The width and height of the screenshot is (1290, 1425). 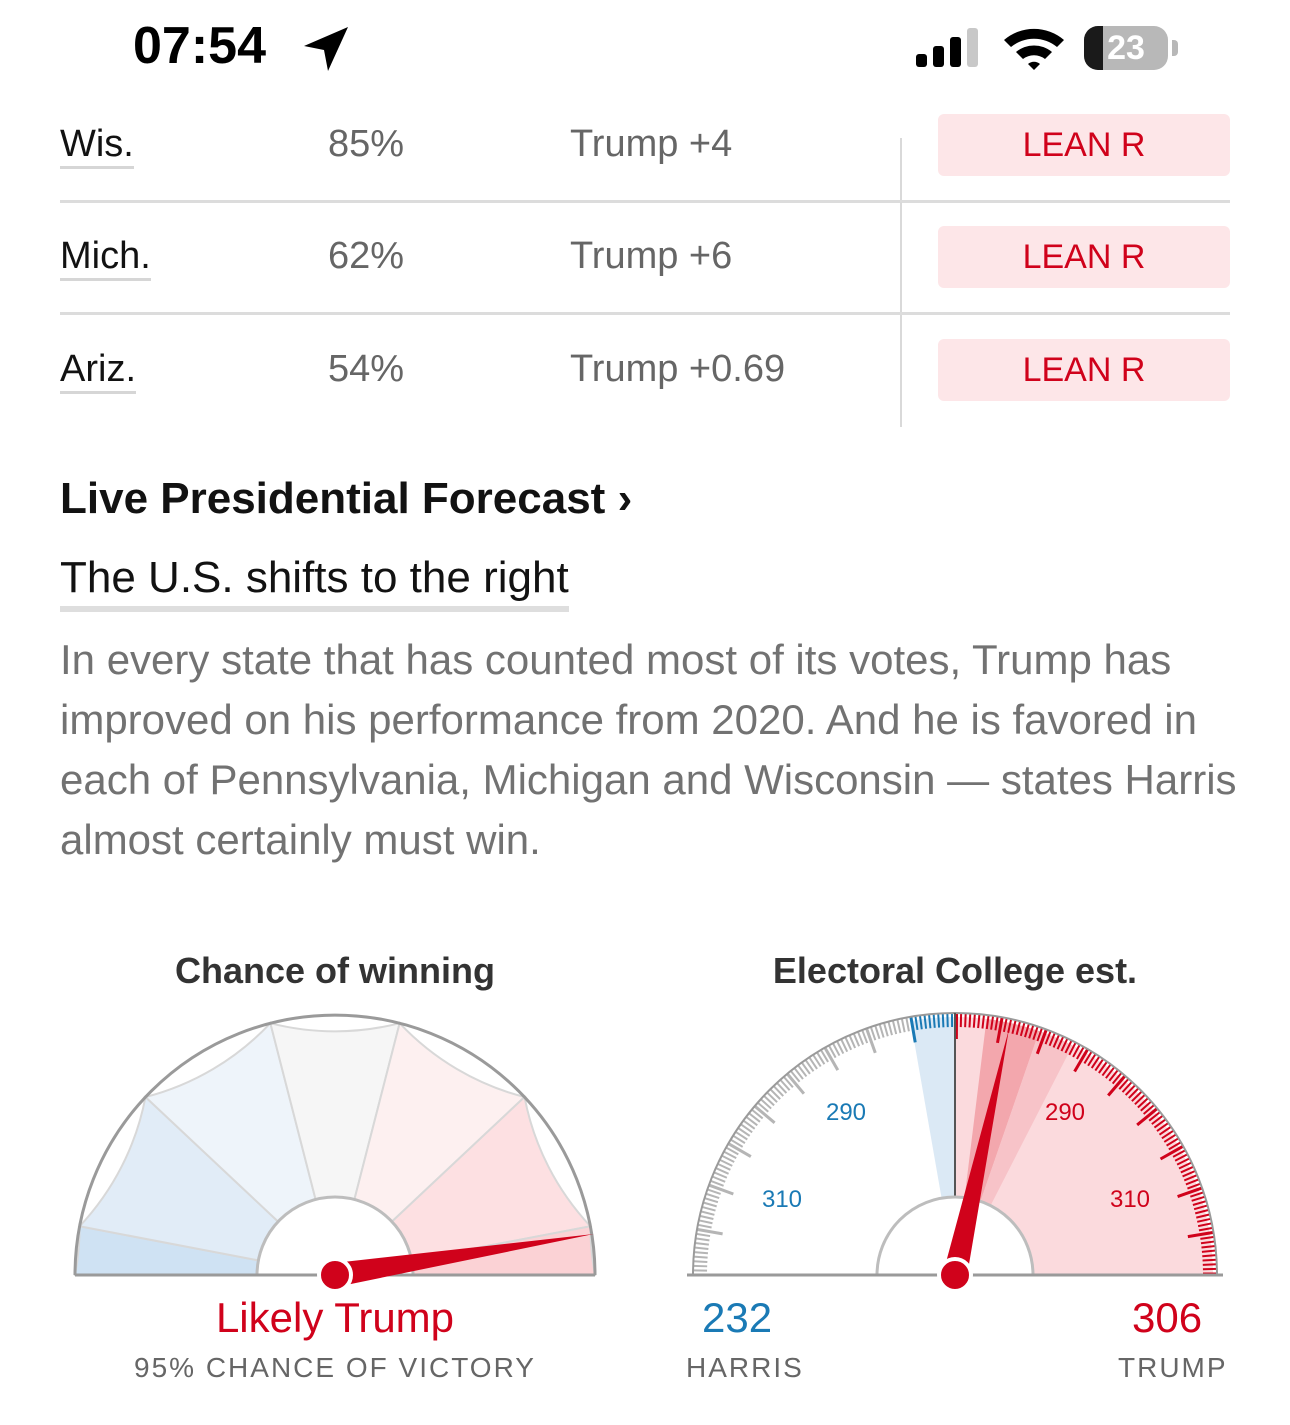 What do you see at coordinates (1065, 1112) in the screenshot?
I see `trump-290-tick-label: 290` at bounding box center [1065, 1112].